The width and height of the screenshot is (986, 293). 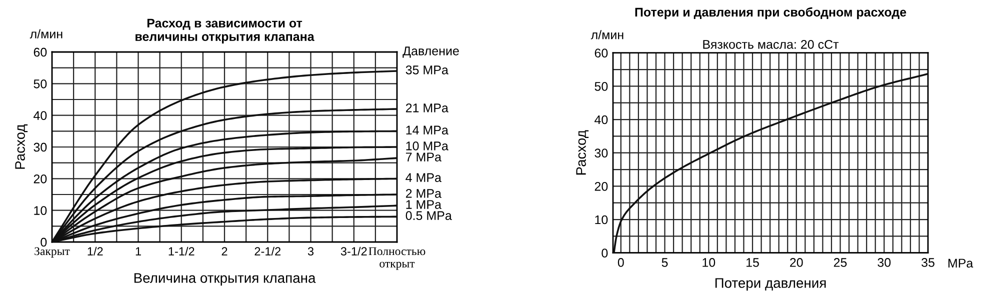 What do you see at coordinates (427, 146) in the screenshot?
I see `series-label: 10 MPa` at bounding box center [427, 146].